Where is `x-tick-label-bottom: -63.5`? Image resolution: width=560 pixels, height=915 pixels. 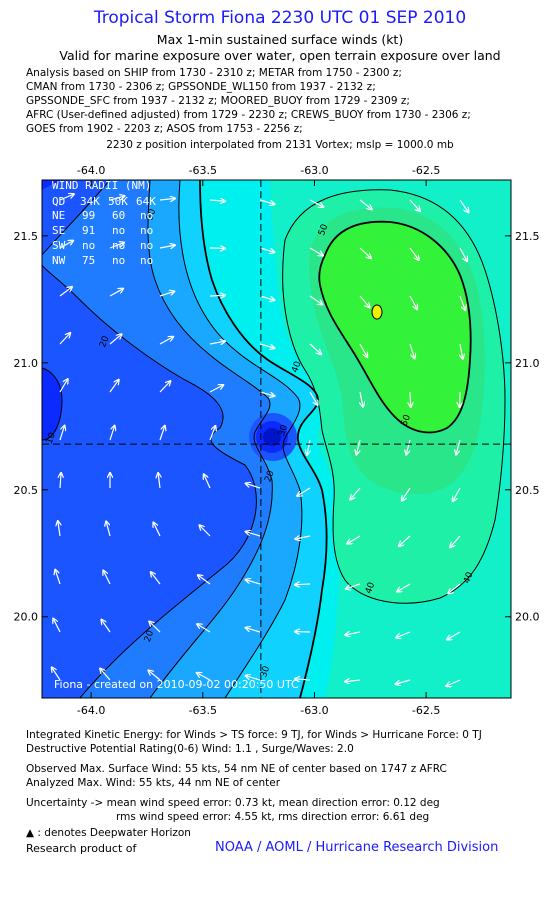
x-tick-label-bottom: -63.5 is located at coordinates (203, 710).